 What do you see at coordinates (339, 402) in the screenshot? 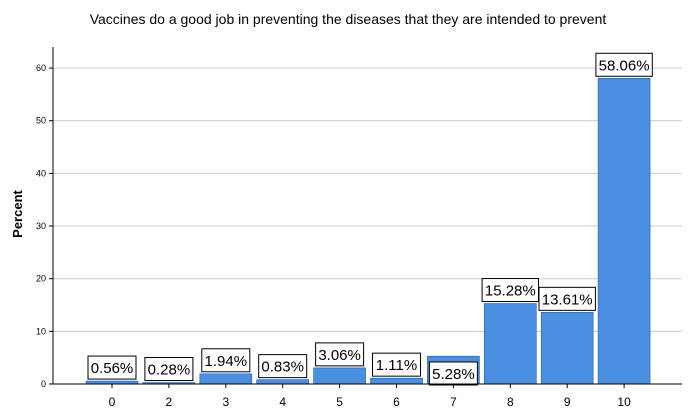
I see `x-tick-label: 5` at bounding box center [339, 402].